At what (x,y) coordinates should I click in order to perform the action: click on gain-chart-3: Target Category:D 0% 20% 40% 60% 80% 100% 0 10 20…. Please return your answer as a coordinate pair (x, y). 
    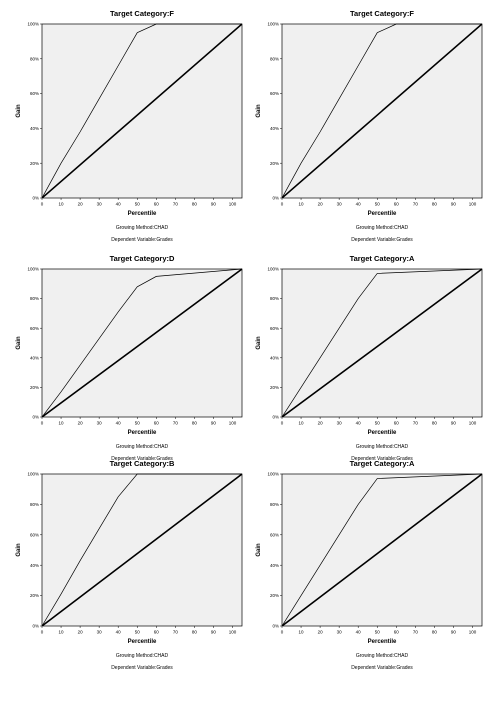
    Looking at the image, I should click on (129, 358).